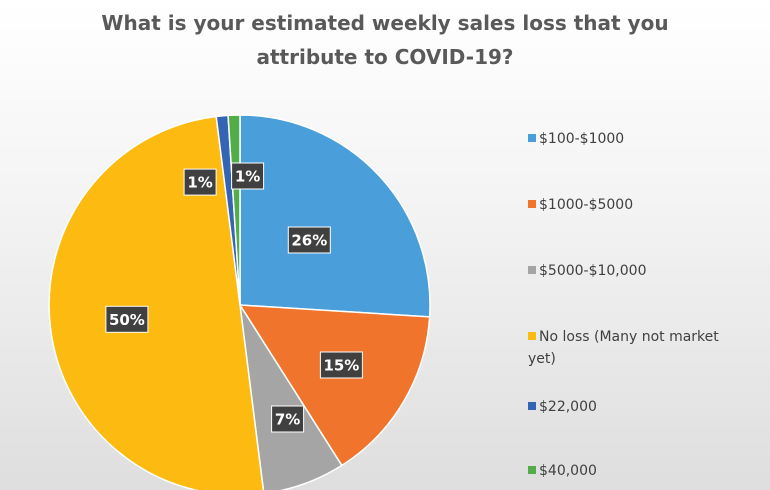 The height and width of the screenshot is (490, 770). I want to click on data-label-text: 15%, so click(341, 366).